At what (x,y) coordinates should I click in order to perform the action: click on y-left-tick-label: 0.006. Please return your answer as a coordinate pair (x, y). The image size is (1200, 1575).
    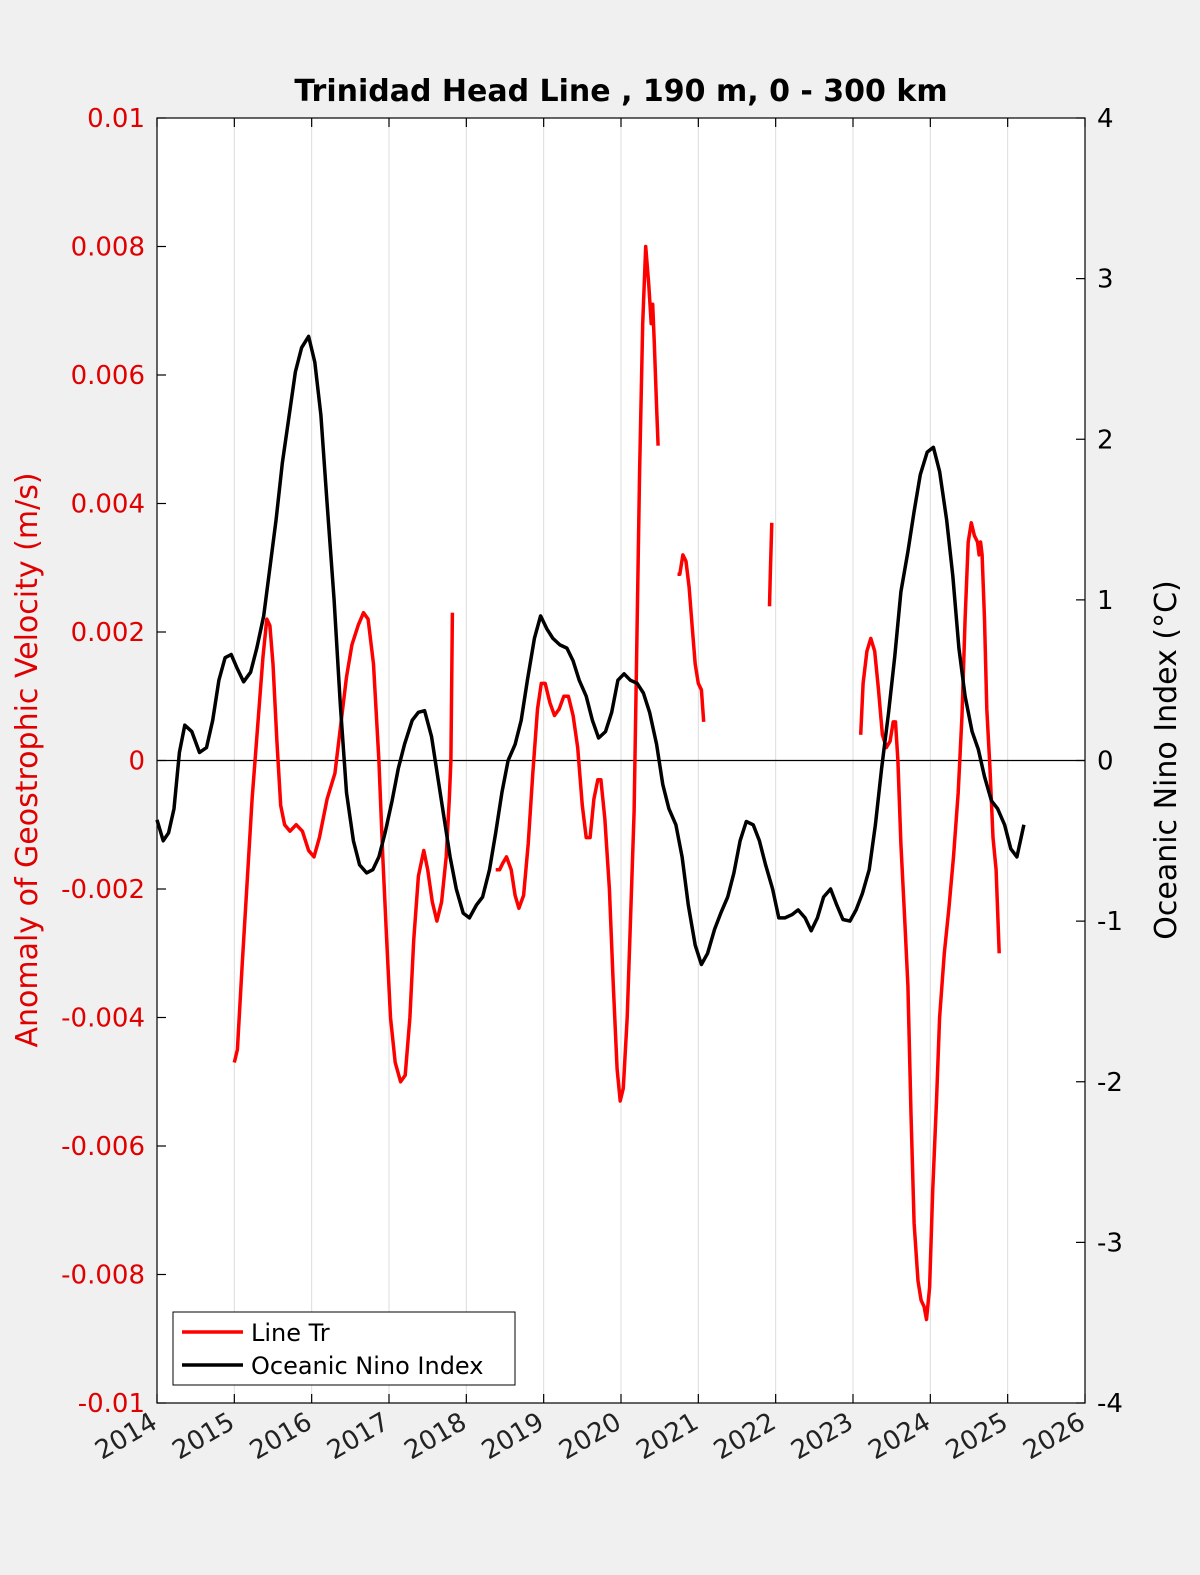
    Looking at the image, I should click on (108, 376).